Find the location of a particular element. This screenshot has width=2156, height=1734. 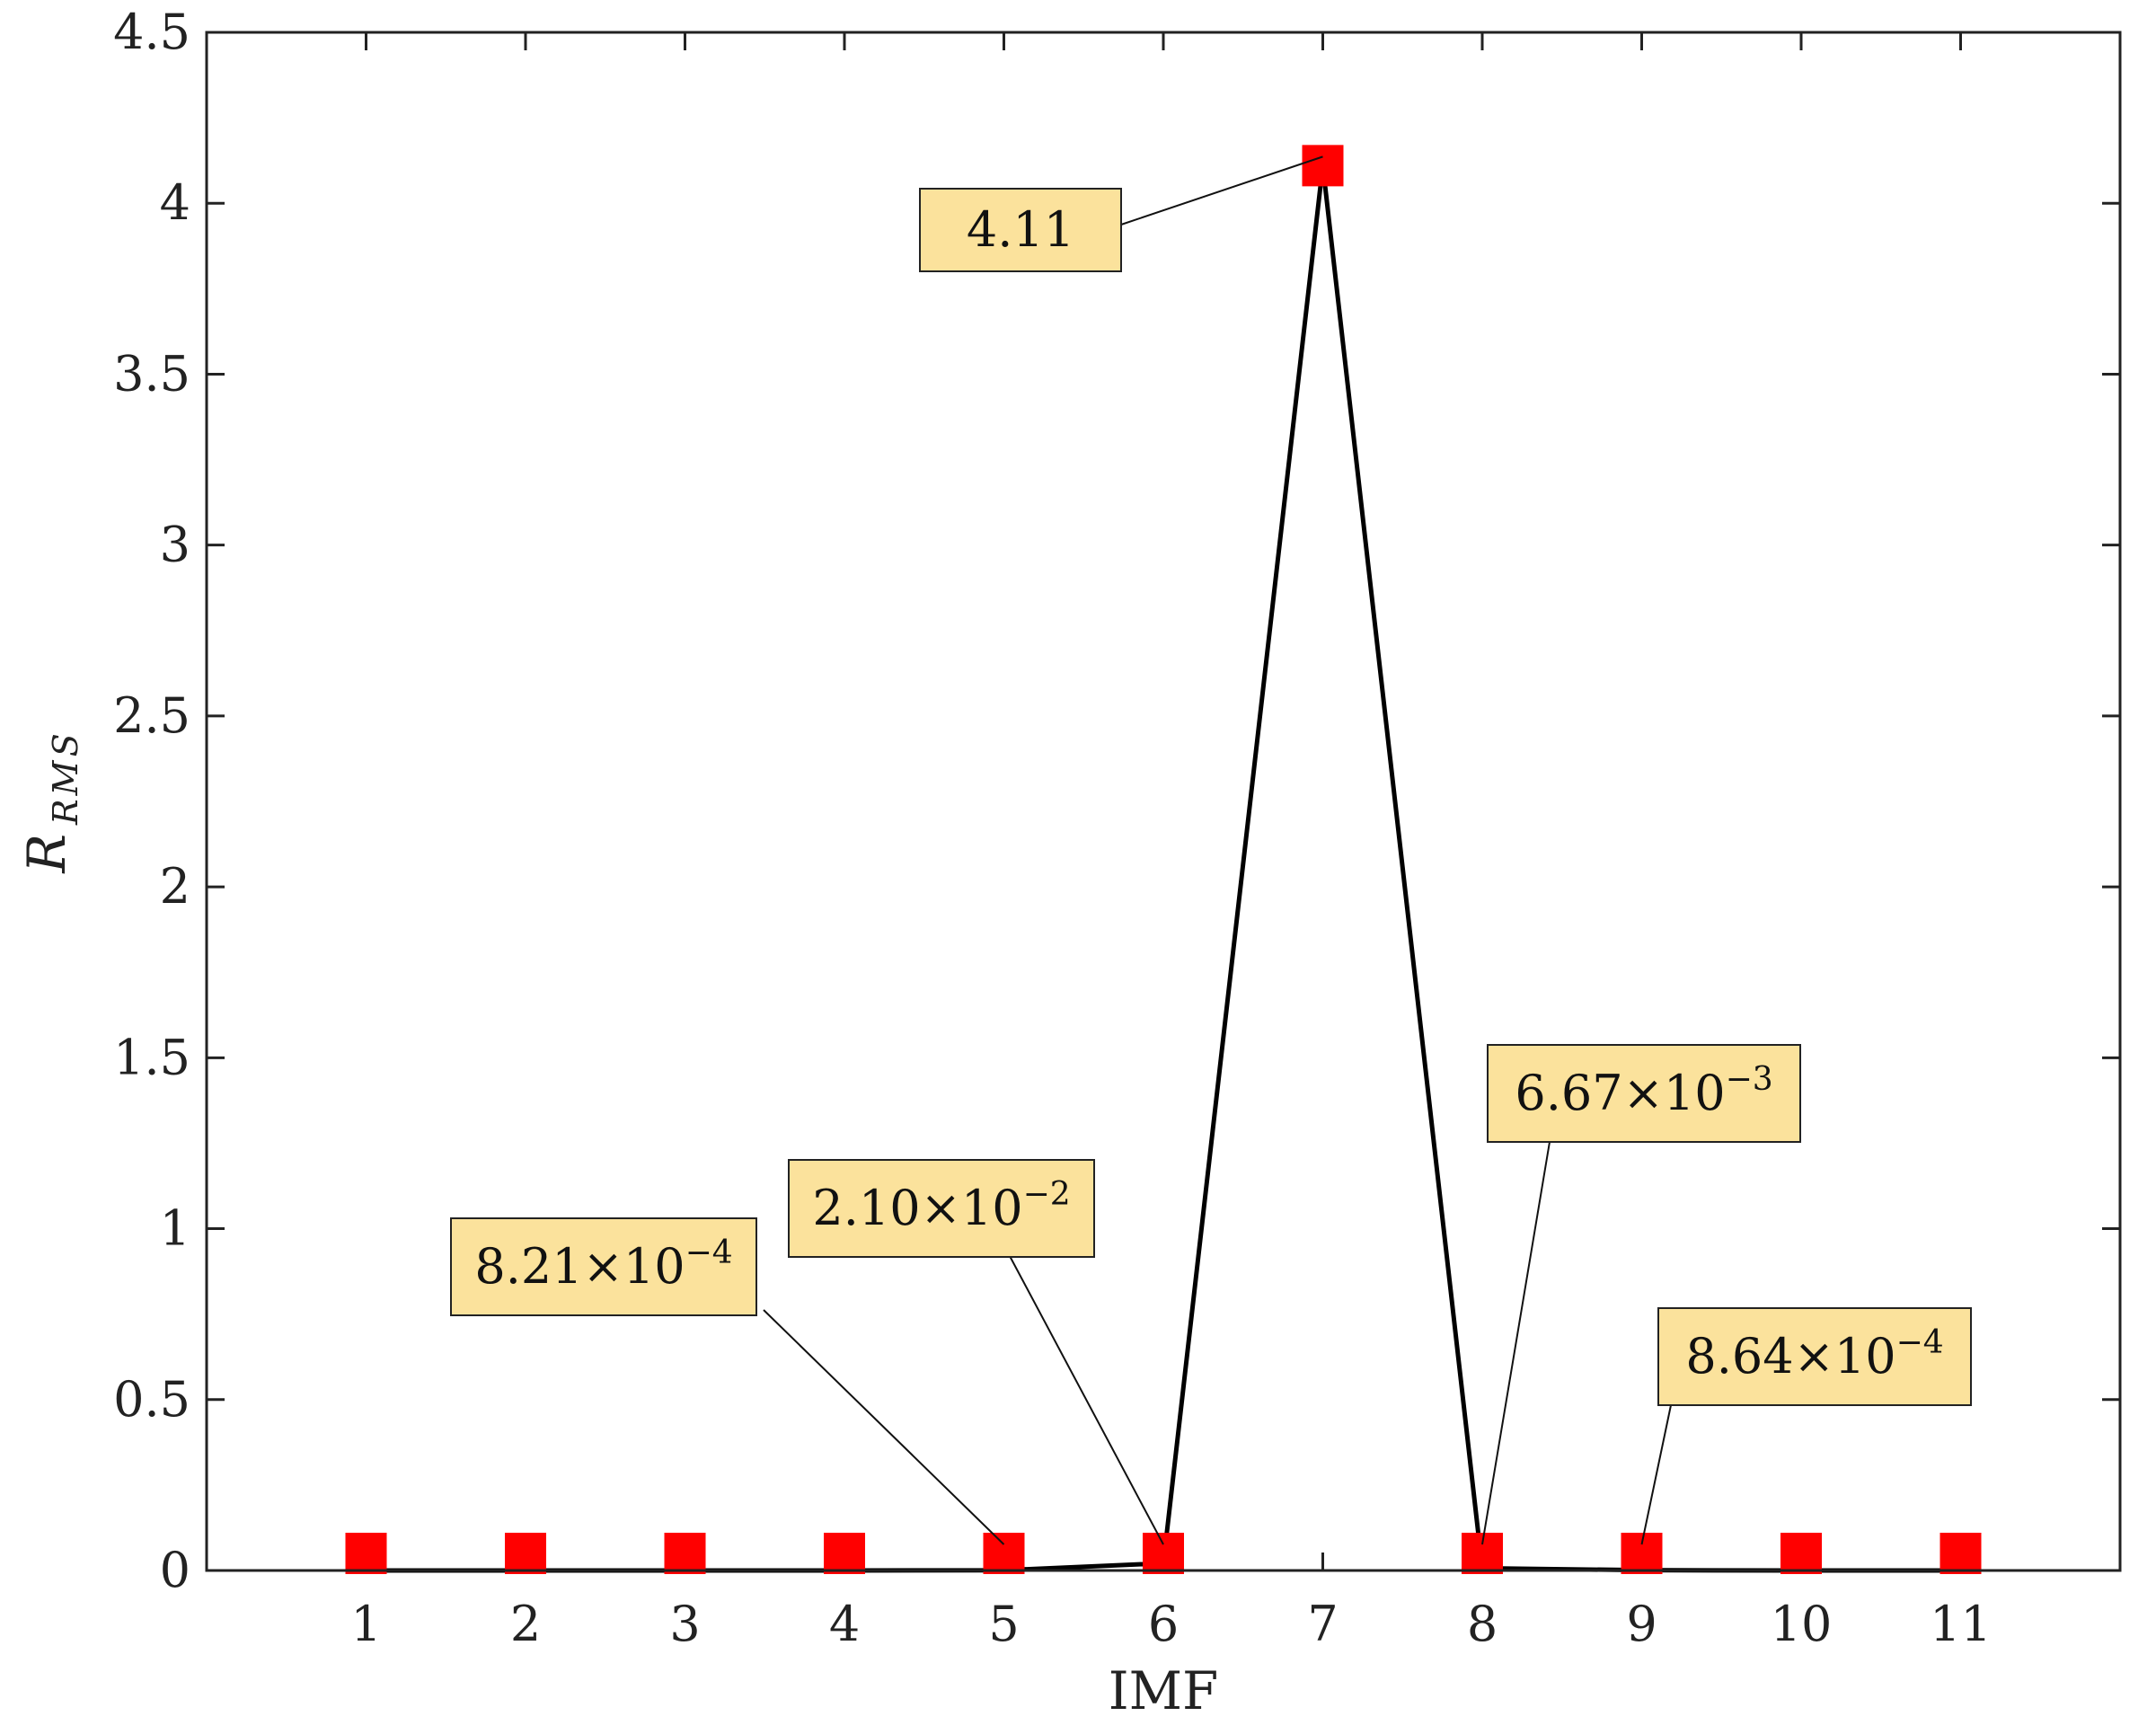

x-tick-label: 8 is located at coordinates (1482, 1624).